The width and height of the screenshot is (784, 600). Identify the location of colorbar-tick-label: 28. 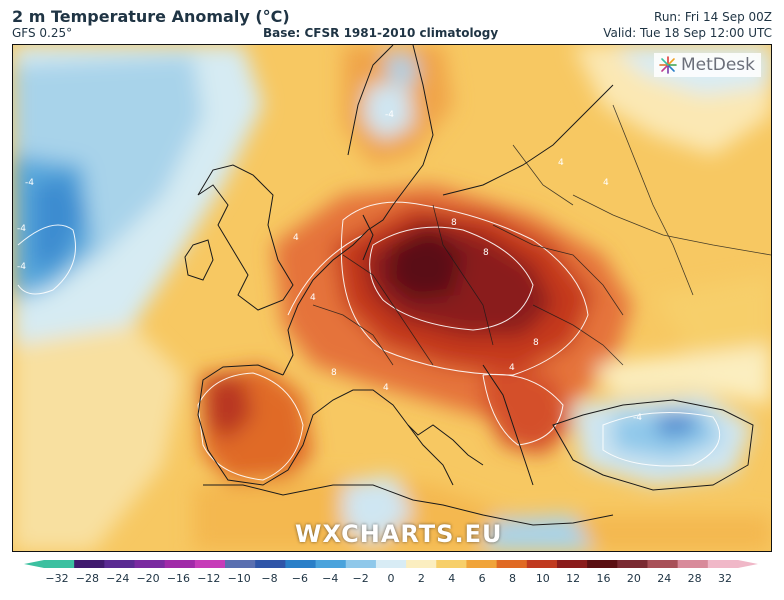
(694, 578).